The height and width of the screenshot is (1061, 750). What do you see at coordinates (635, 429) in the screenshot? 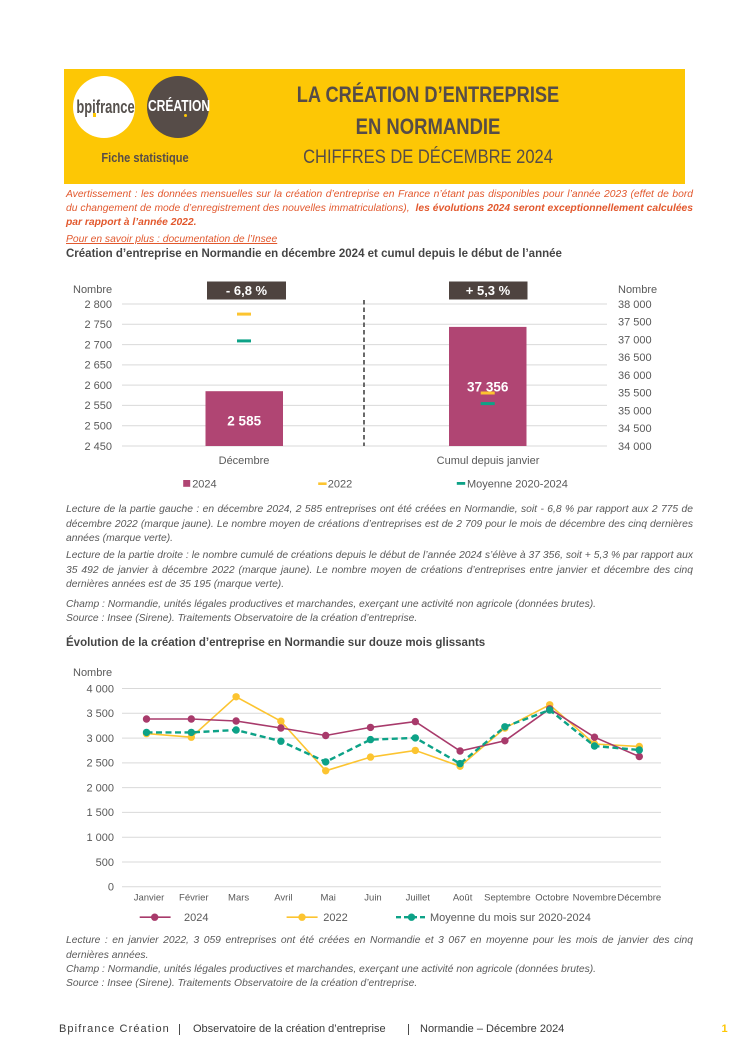
I see `svg-text: 34 500` at bounding box center [635, 429].